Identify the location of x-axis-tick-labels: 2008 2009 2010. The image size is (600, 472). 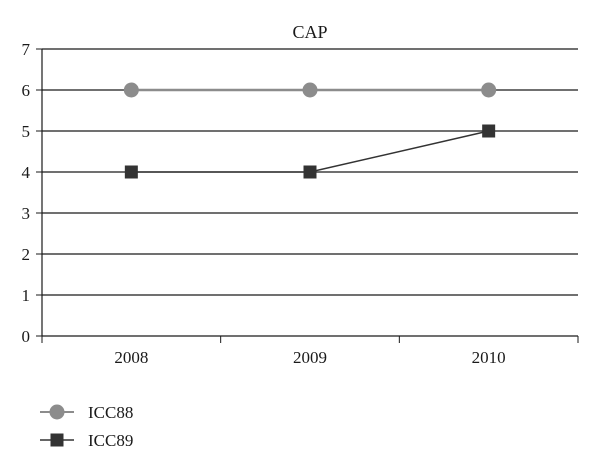
(309, 357).